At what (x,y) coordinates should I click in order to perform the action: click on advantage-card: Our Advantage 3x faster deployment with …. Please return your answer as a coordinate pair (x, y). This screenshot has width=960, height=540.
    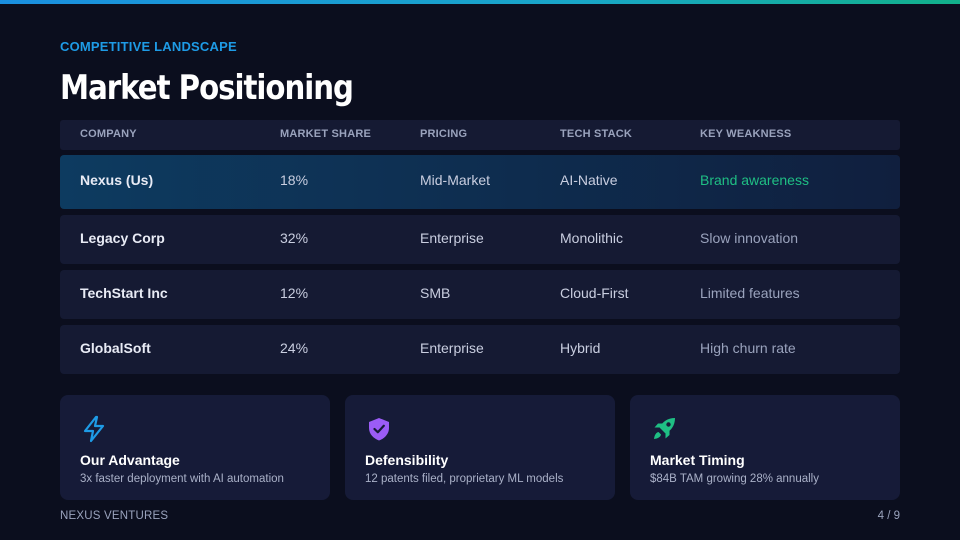
    Looking at the image, I should click on (195, 447).